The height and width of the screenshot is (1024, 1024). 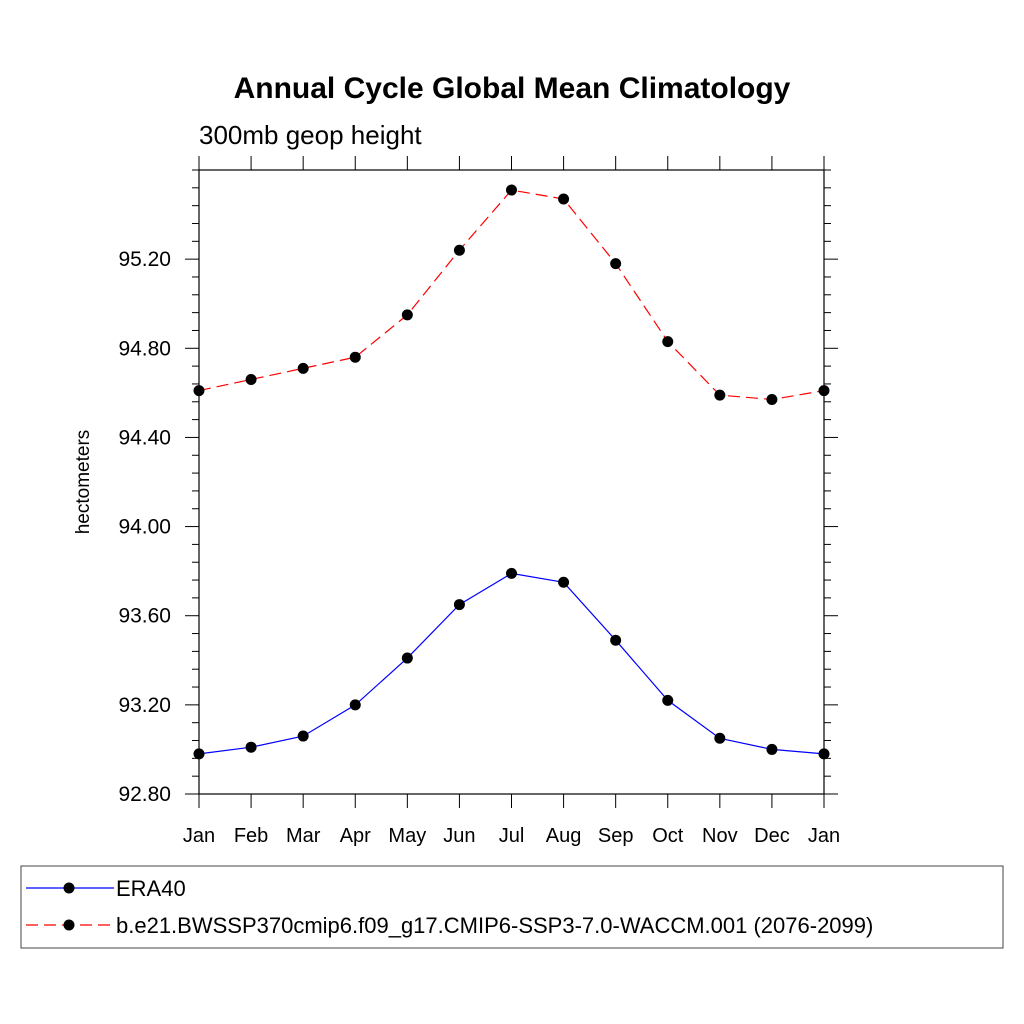 I want to click on legend-label-1: ERA40, so click(x=151, y=888).